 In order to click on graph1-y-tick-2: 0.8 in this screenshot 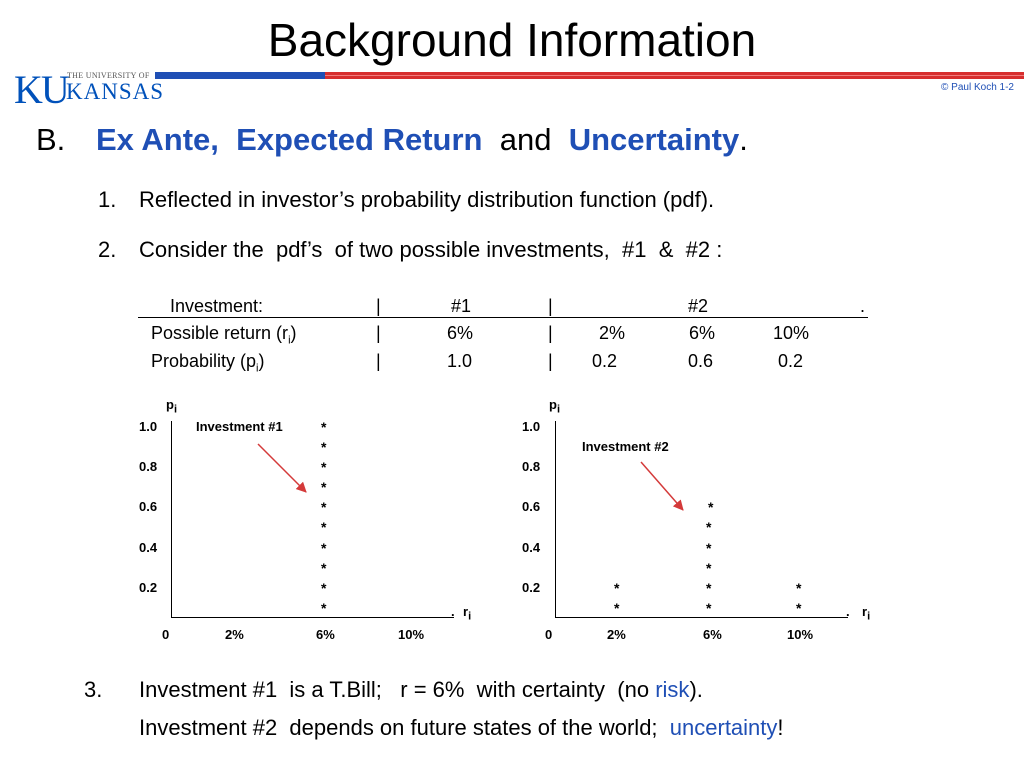, I will do `click(148, 466)`.